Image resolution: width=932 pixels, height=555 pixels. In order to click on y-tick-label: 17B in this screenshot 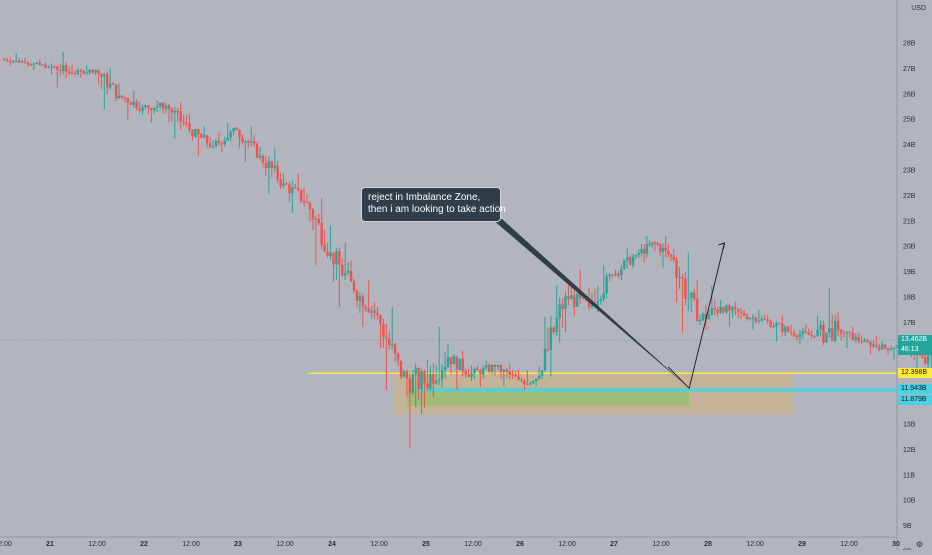, I will do `click(909, 323)`.